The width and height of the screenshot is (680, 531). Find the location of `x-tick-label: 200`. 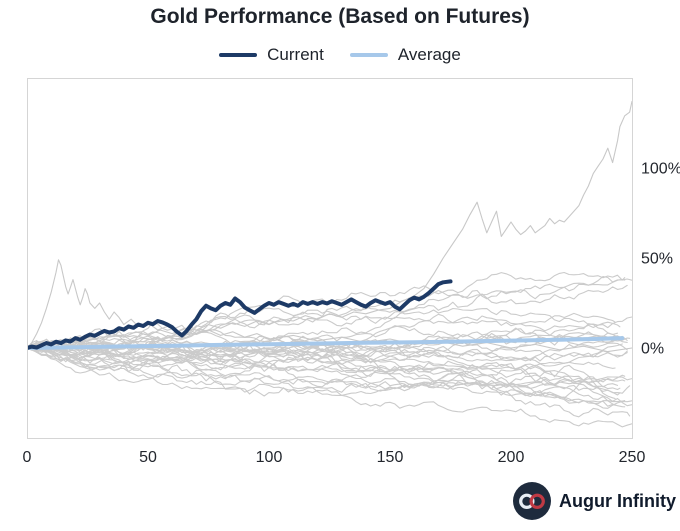

x-tick-label: 200 is located at coordinates (511, 457).